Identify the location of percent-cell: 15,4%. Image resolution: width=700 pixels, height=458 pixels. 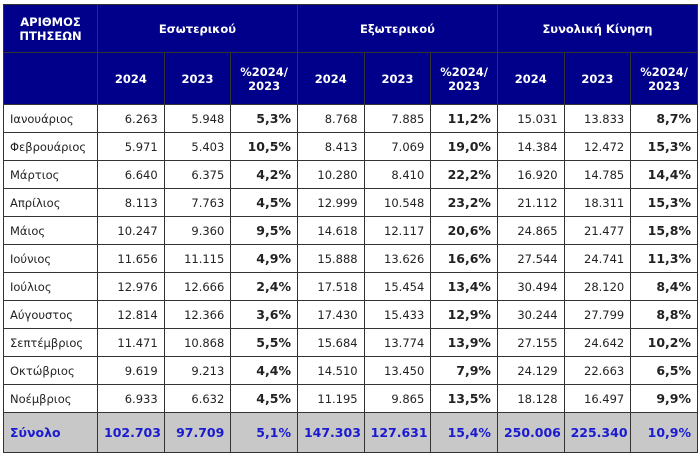
(464, 432).